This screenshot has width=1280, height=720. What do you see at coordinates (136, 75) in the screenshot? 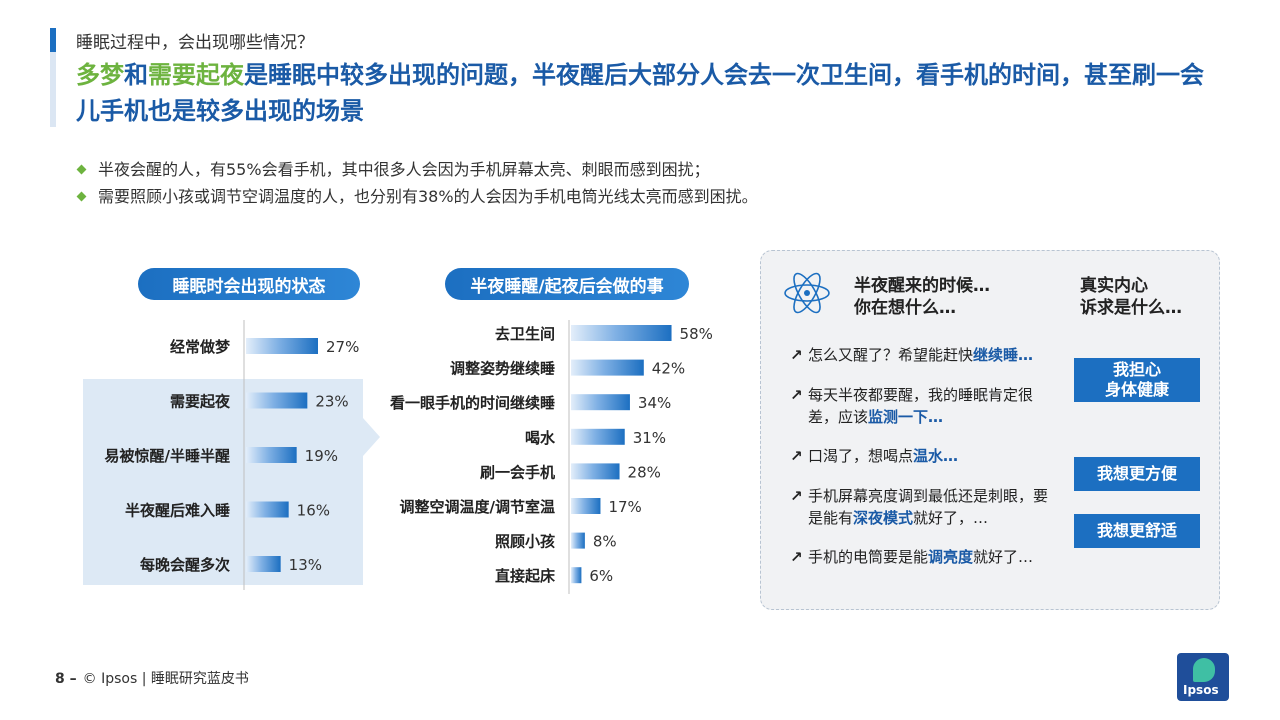
I see `headline-conjunction: 和` at bounding box center [136, 75].